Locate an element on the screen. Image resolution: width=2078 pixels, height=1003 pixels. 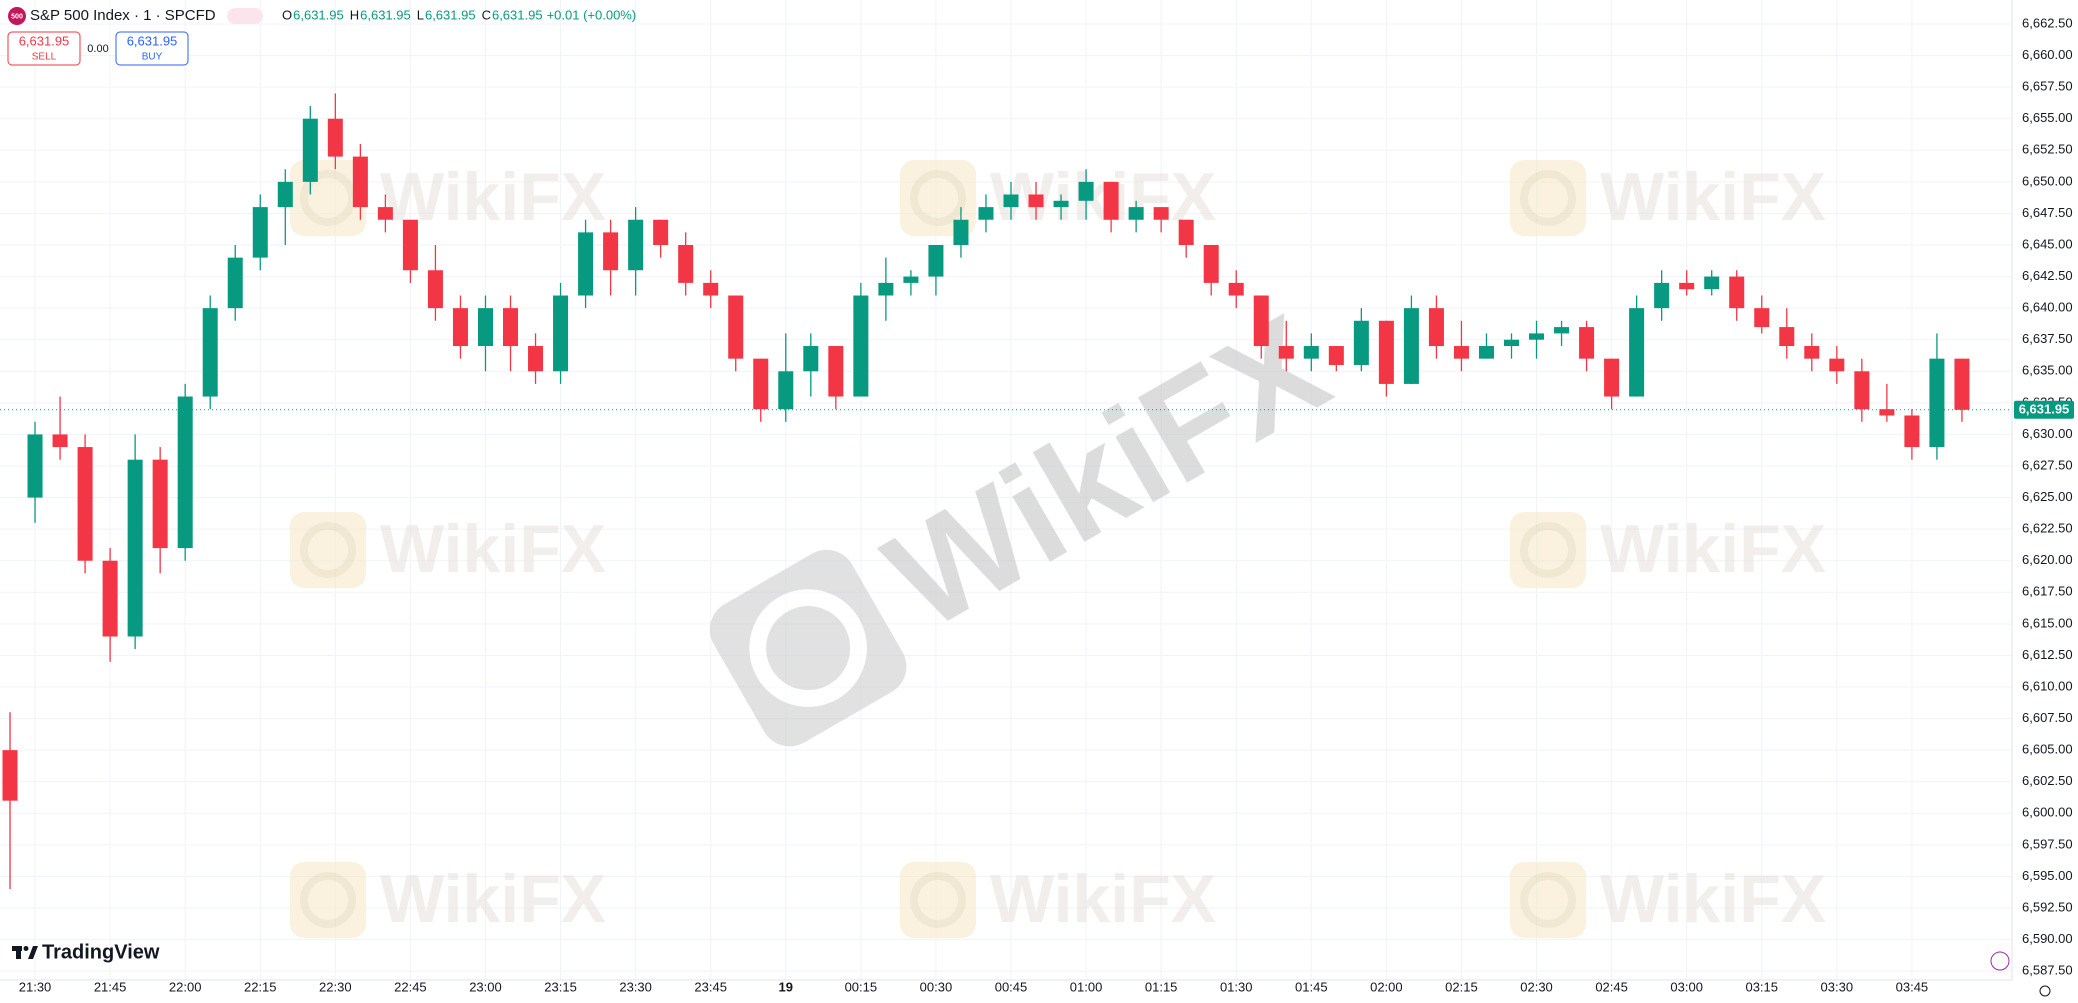
y-tick-label: 6,615.00 is located at coordinates (2047, 622).